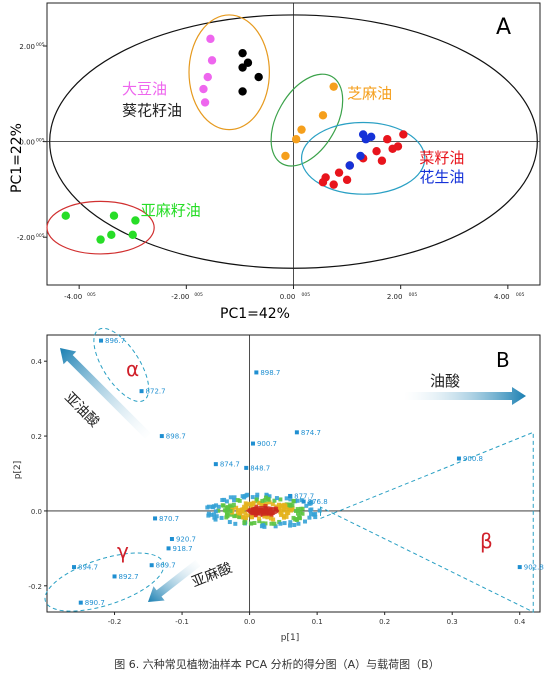 This screenshot has width=554, height=679. What do you see at coordinates (144, 89) in the screenshot?
I see `series-label: 大豆油` at bounding box center [144, 89].